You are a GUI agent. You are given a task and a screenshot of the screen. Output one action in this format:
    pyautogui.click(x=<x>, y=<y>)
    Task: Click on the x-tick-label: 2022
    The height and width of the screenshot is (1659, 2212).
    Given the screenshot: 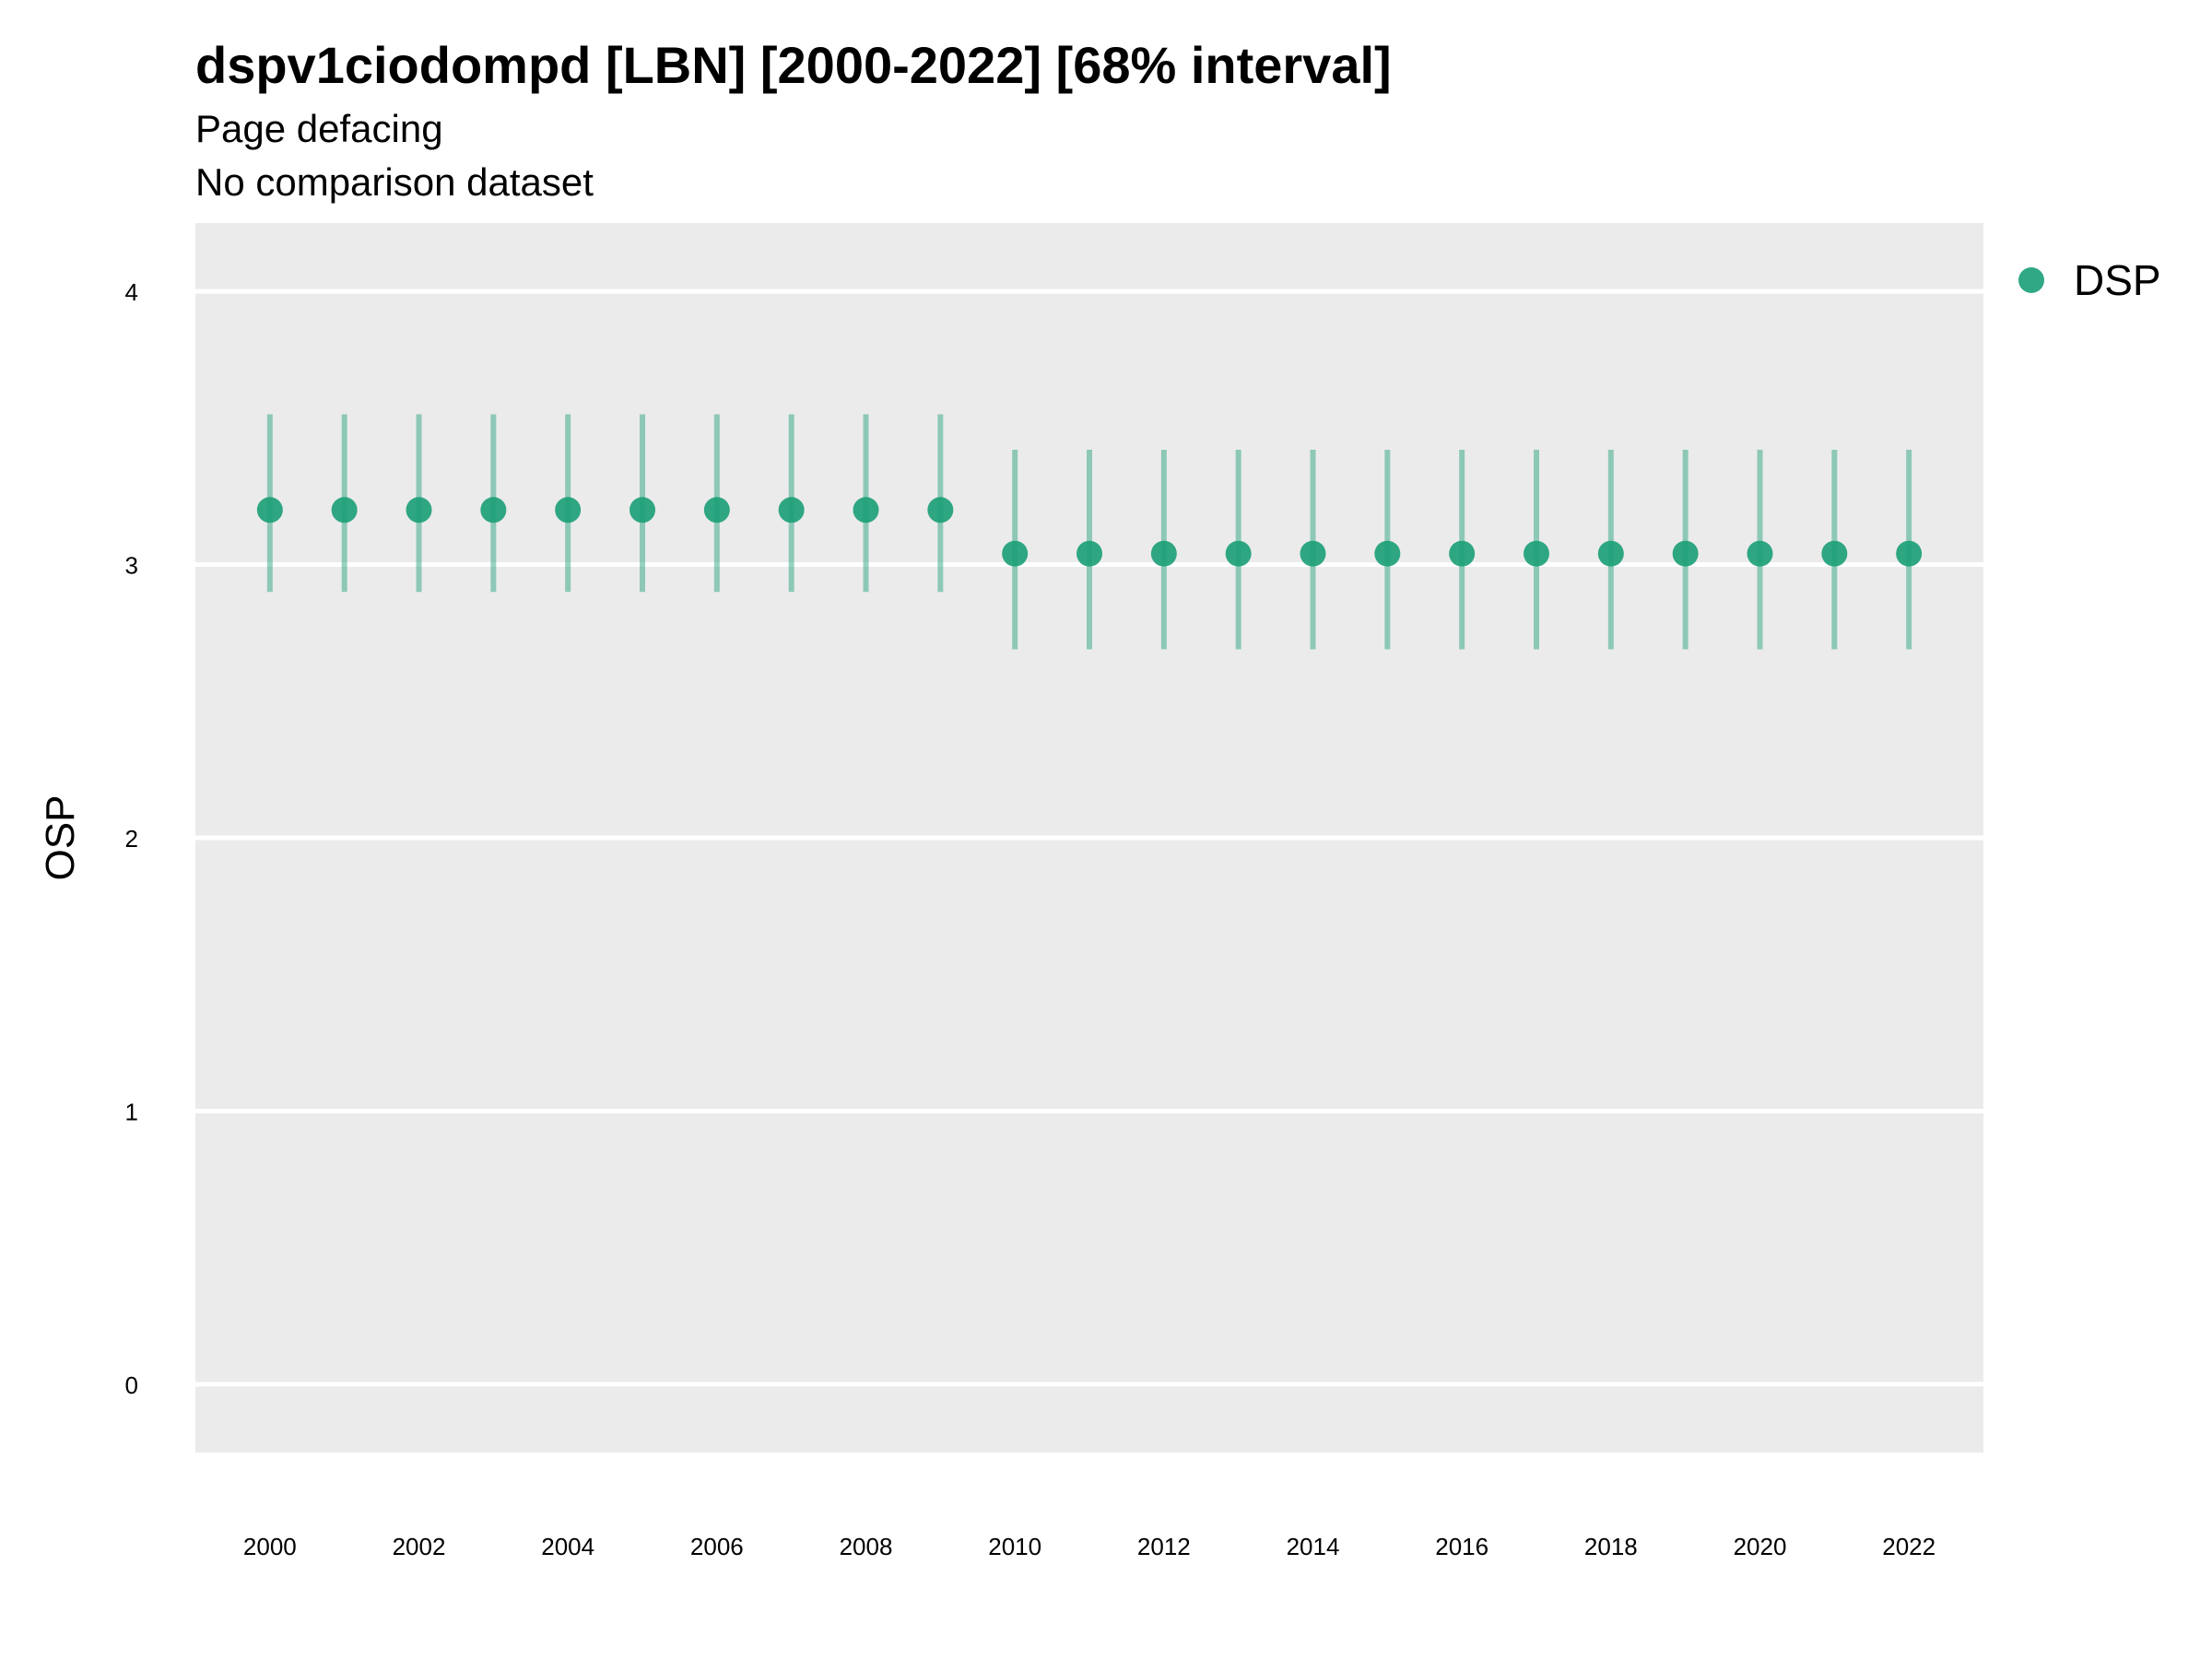 What is the action you would take?
    pyautogui.click(x=1909, y=1546)
    